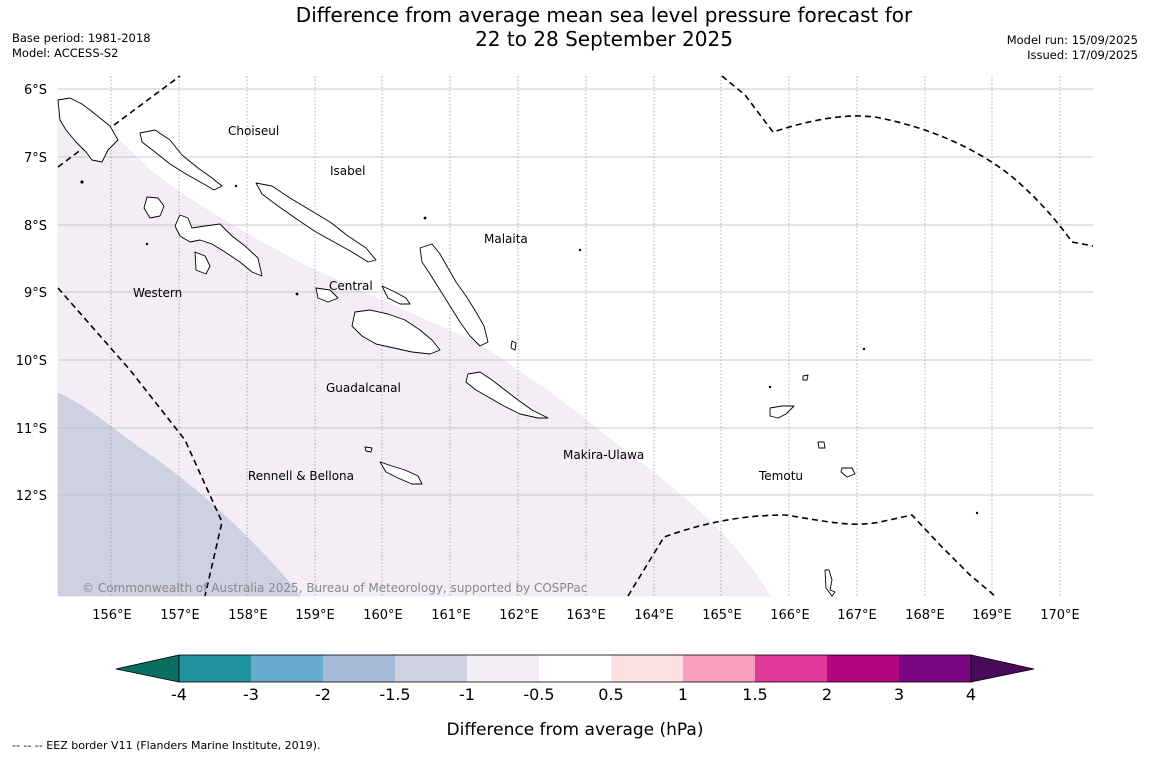 This screenshot has width=1150, height=758. Describe the element at coordinates (992, 615) in the screenshot. I see `lon-label: 169°E` at that location.